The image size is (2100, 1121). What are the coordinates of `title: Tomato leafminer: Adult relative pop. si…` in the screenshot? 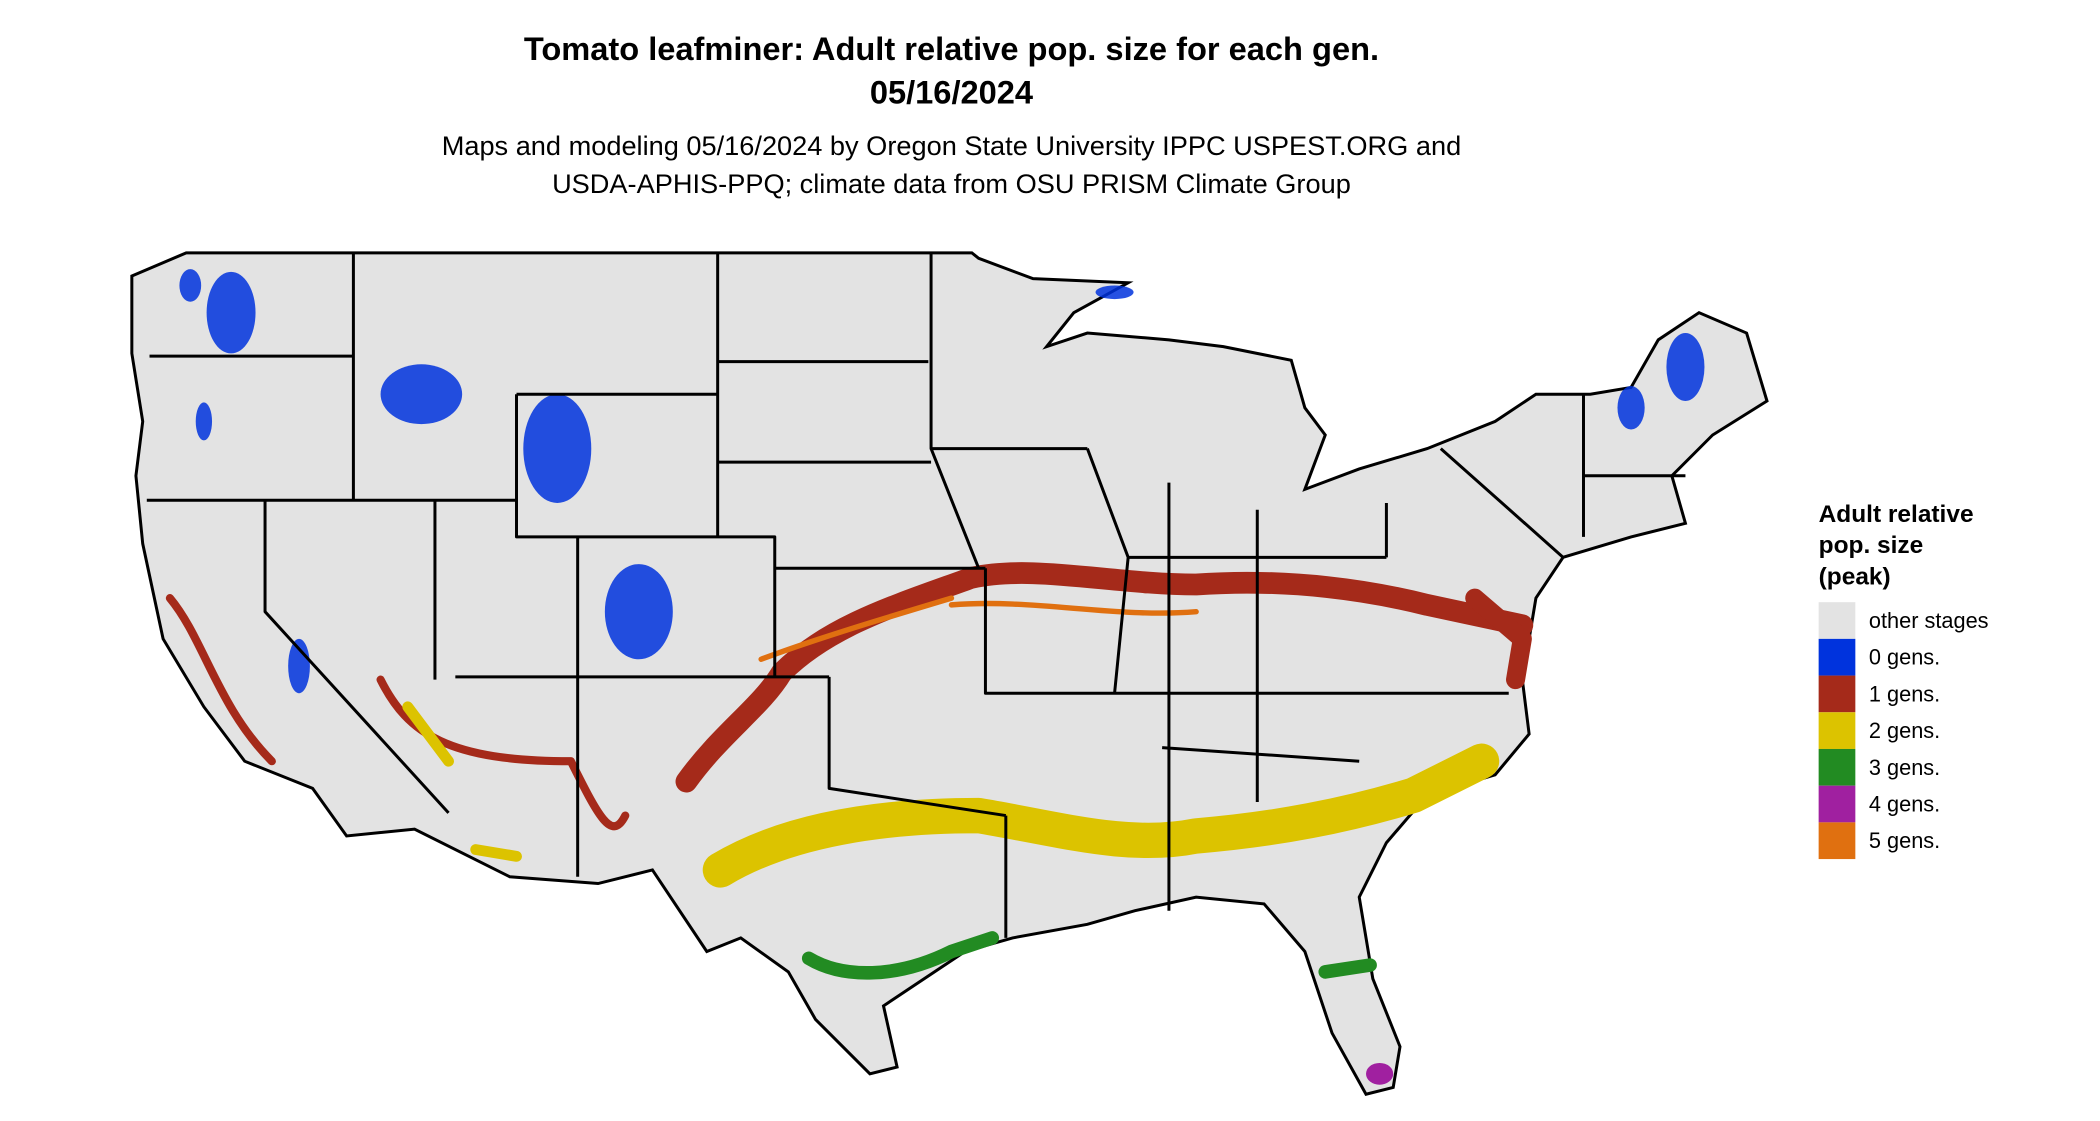 It's located at (951, 48).